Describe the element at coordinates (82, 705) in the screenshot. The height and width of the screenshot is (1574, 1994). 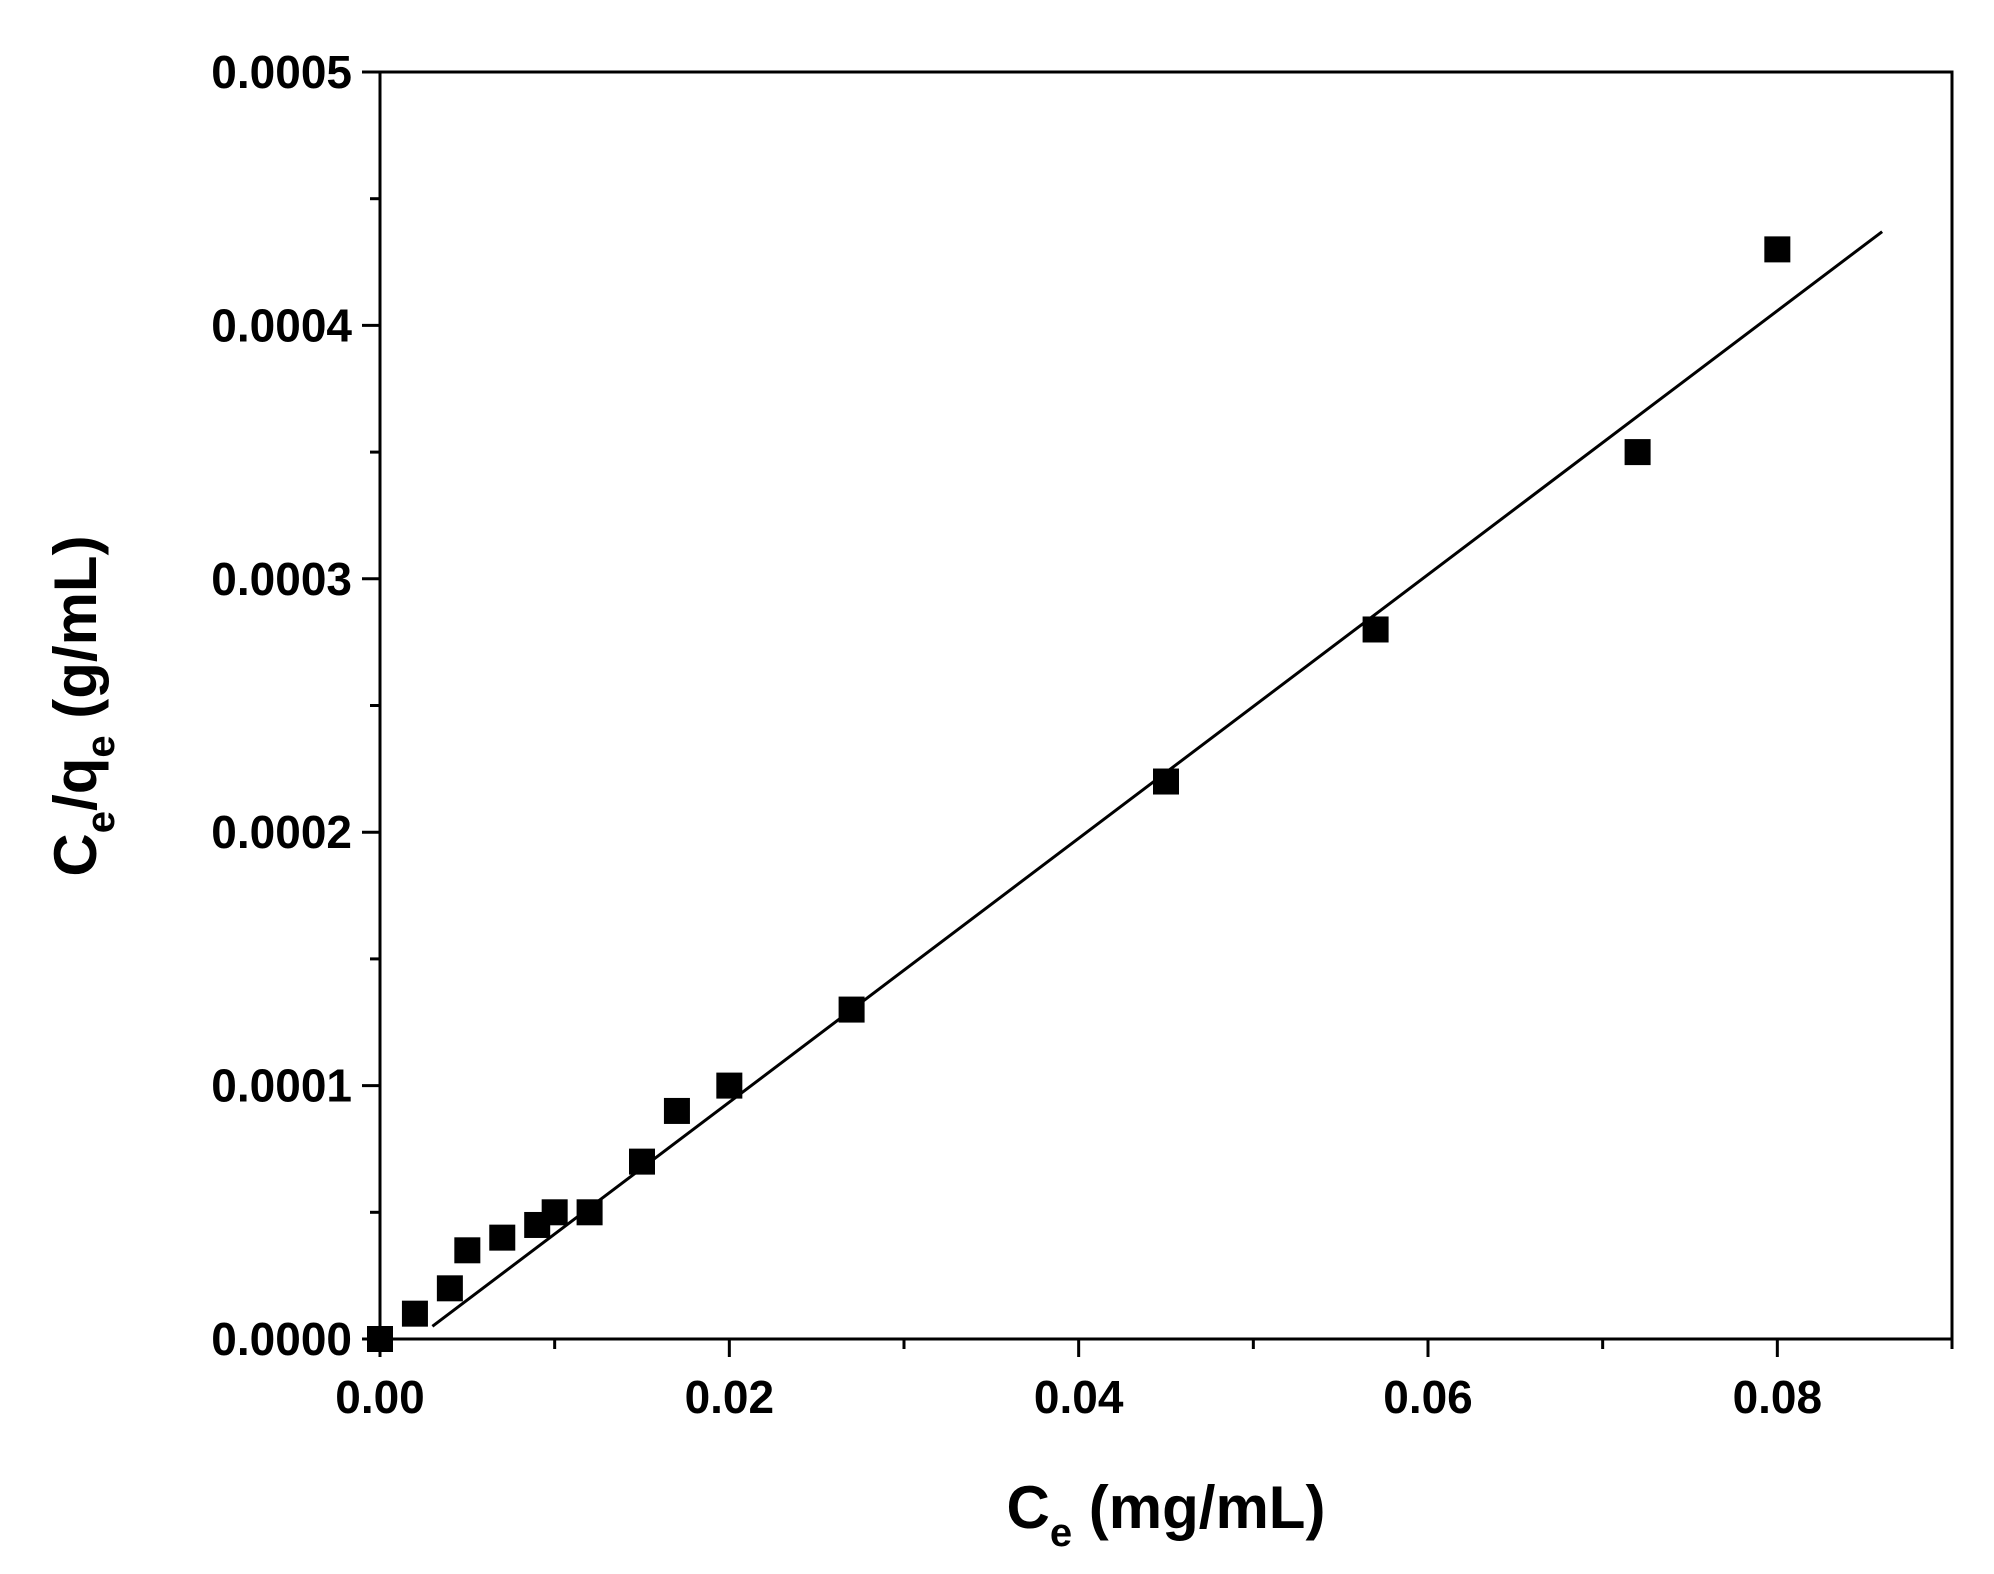
I see `y-axis-title: Ce/qe (g/mL)` at that location.